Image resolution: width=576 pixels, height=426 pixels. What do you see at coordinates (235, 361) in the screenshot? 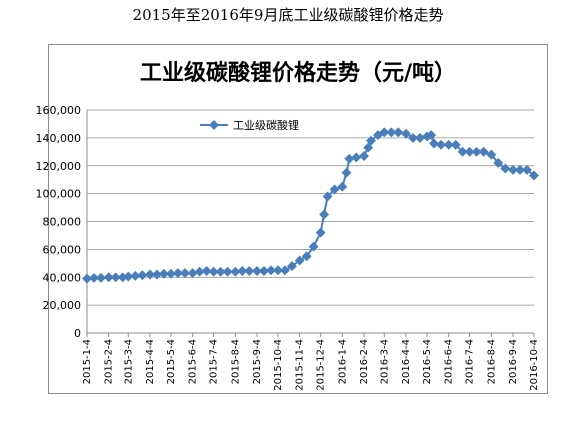
I see `x-tick-label: 2015-8-4` at bounding box center [235, 361].